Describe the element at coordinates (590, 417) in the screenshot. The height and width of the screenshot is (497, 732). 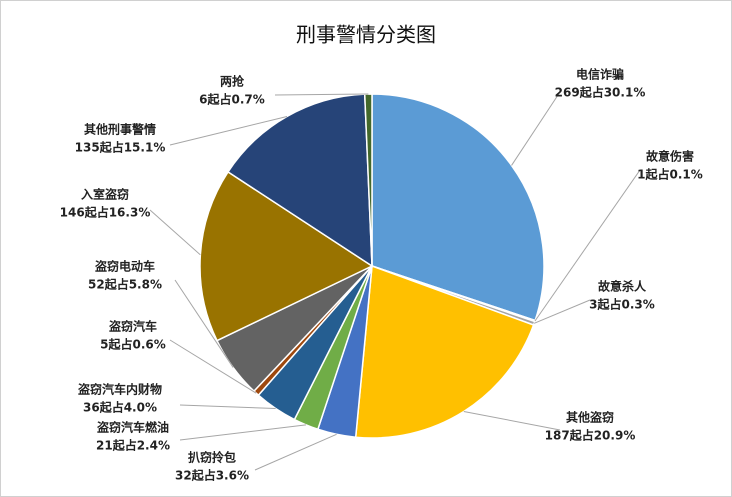
I see `data-label-name: 其他盗窃` at that location.